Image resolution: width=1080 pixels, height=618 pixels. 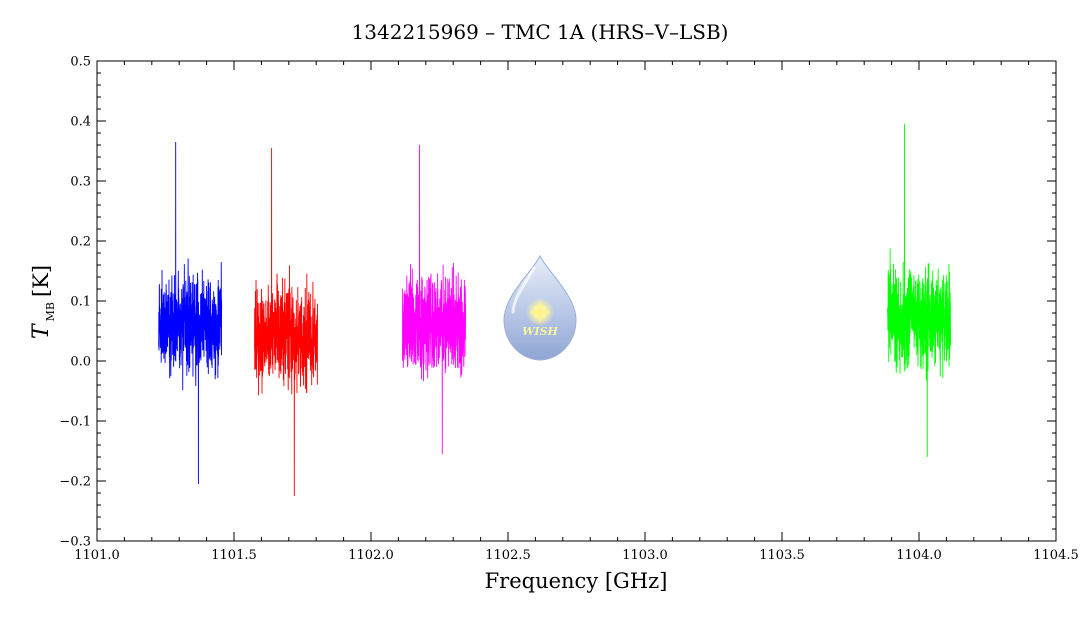 I want to click on y-axis-title-sub: MB, so click(x=50, y=311).